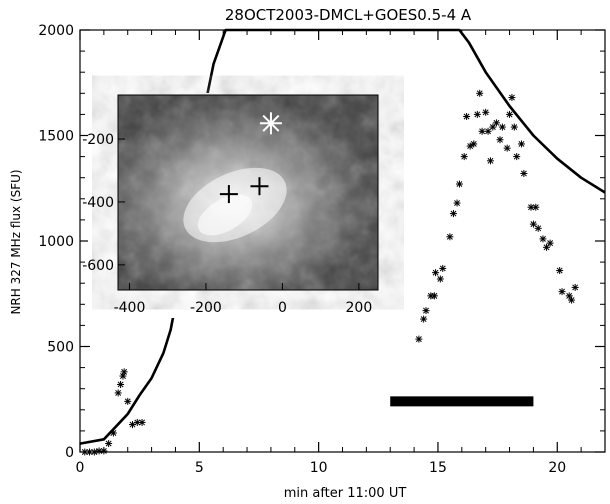 The height and width of the screenshot is (504, 610). What do you see at coordinates (319, 468) in the screenshot?
I see `x-tick-label: 10` at bounding box center [319, 468].